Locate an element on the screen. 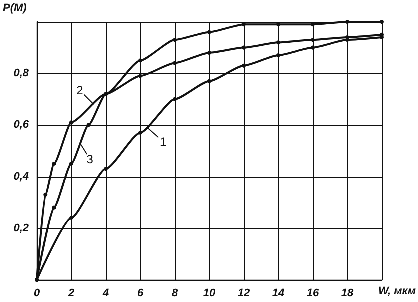  annotation: 2 is located at coordinates (80, 91).